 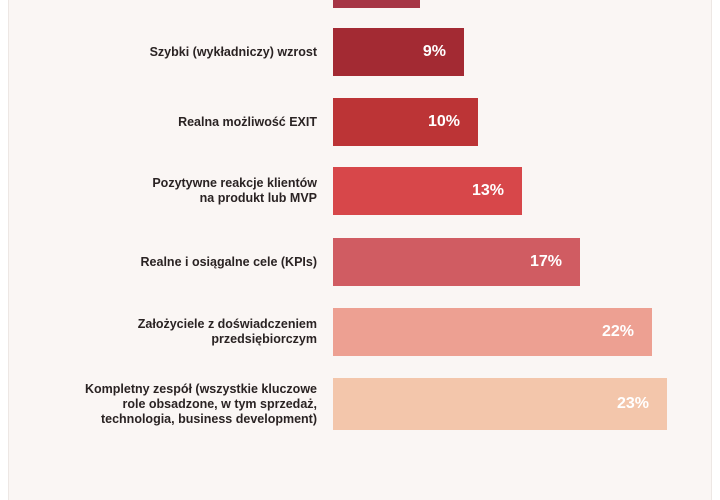 I want to click on bar-label-line: na produkt lub MVP, so click(x=258, y=198).